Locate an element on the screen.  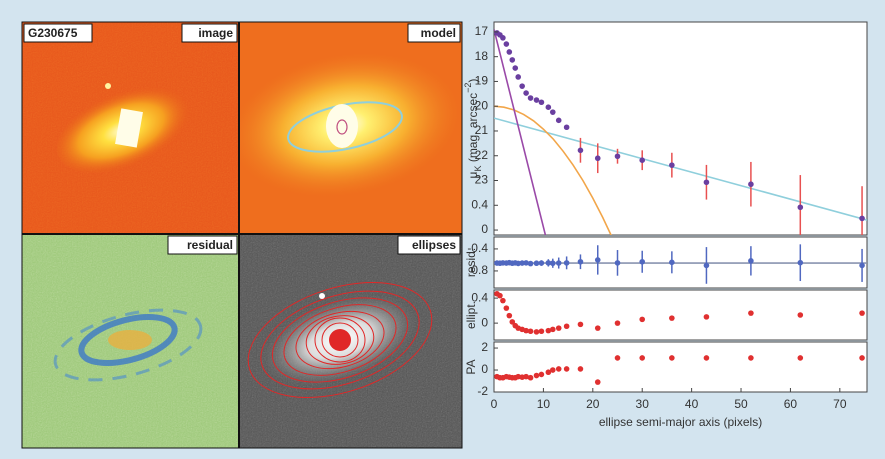
x-tick-label: 40 is located at coordinates (692, 404).